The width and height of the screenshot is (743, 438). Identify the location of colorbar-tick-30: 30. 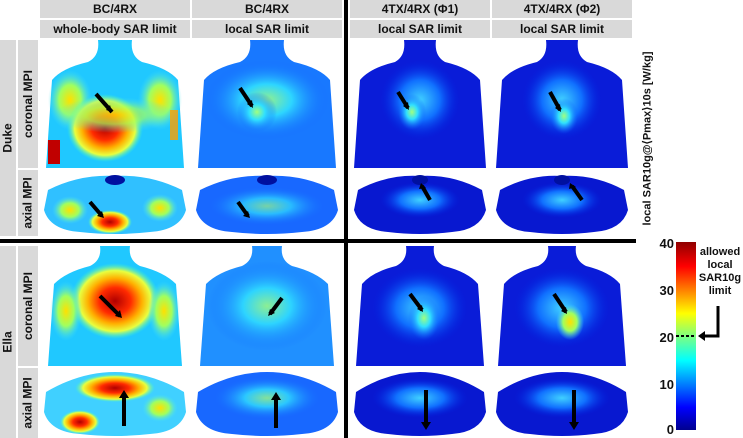
(666, 290).